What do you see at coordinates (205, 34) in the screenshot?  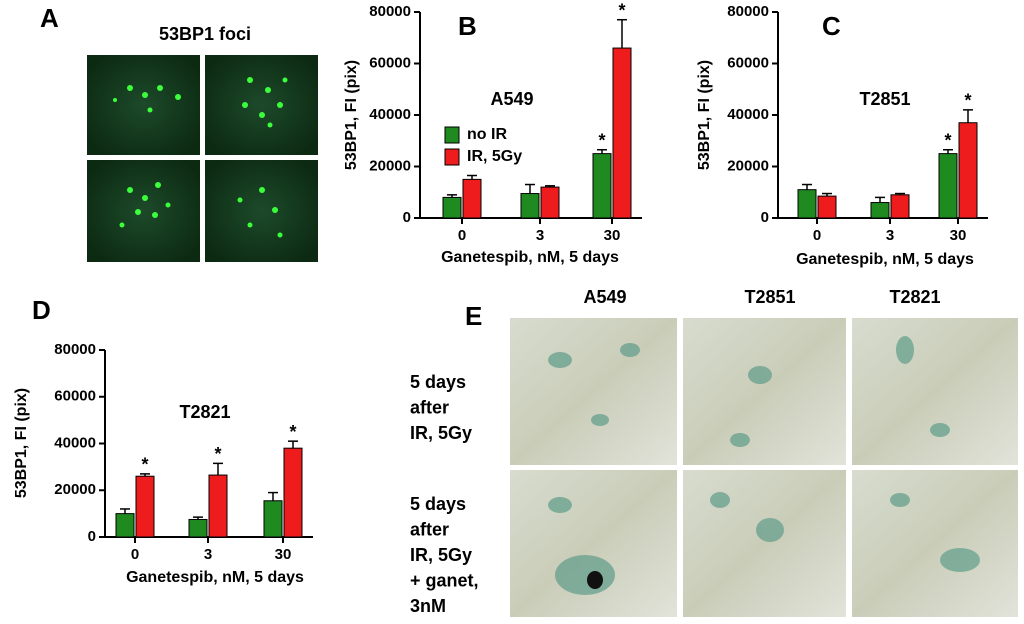 I see `panel-title: 53BP1 foci` at bounding box center [205, 34].